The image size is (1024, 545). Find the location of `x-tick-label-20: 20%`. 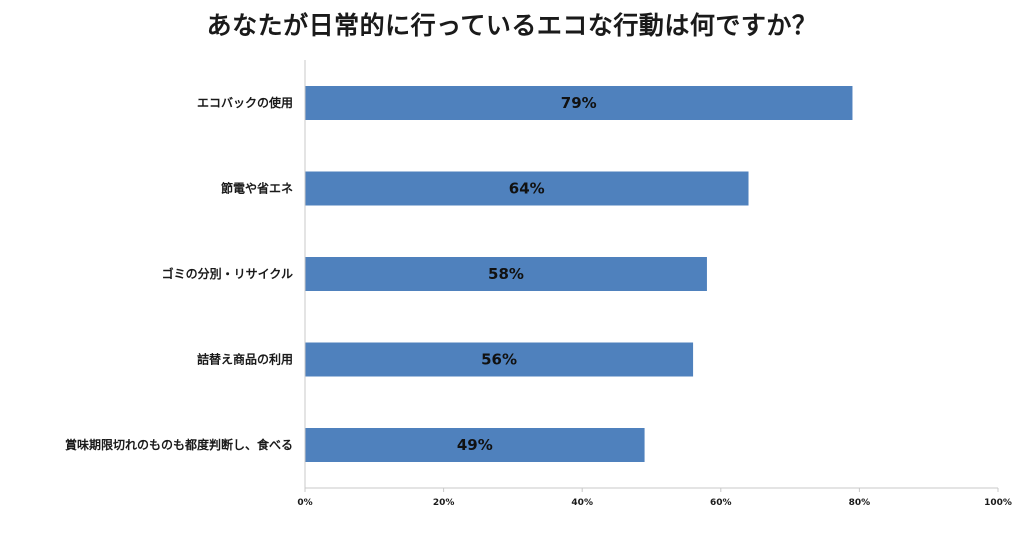

x-tick-label-20: 20% is located at coordinates (444, 503).